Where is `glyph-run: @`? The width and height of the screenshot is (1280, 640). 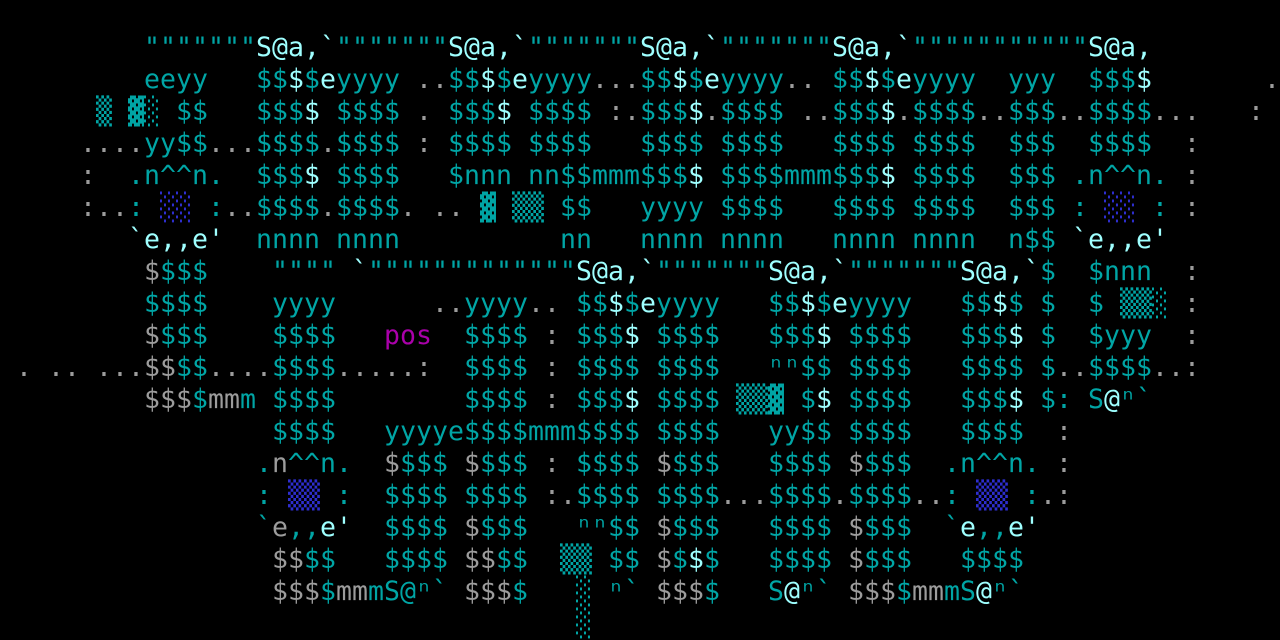 glyph-run: @ is located at coordinates (1112, 399).